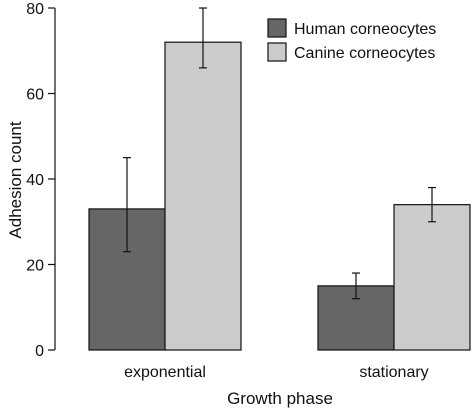 The image size is (474, 412). Describe the element at coordinates (39, 351) in the screenshot. I see `y-tick-label: 0` at that location.